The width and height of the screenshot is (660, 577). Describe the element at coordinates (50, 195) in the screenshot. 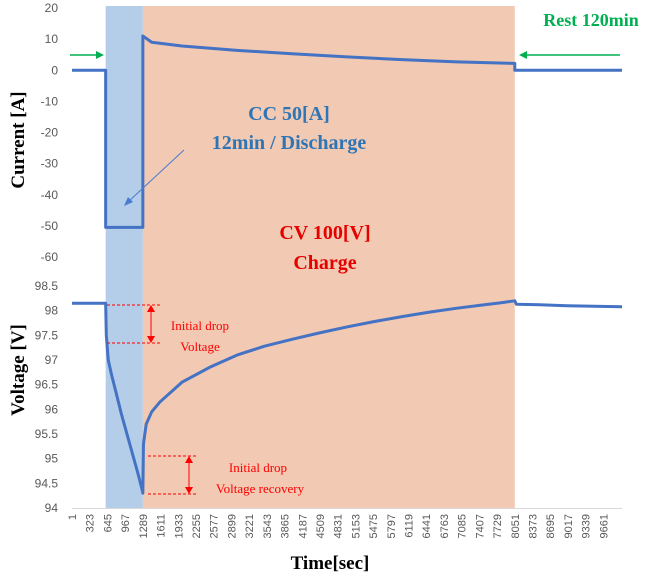

I see `current-y-tick-label: -40` at that location.